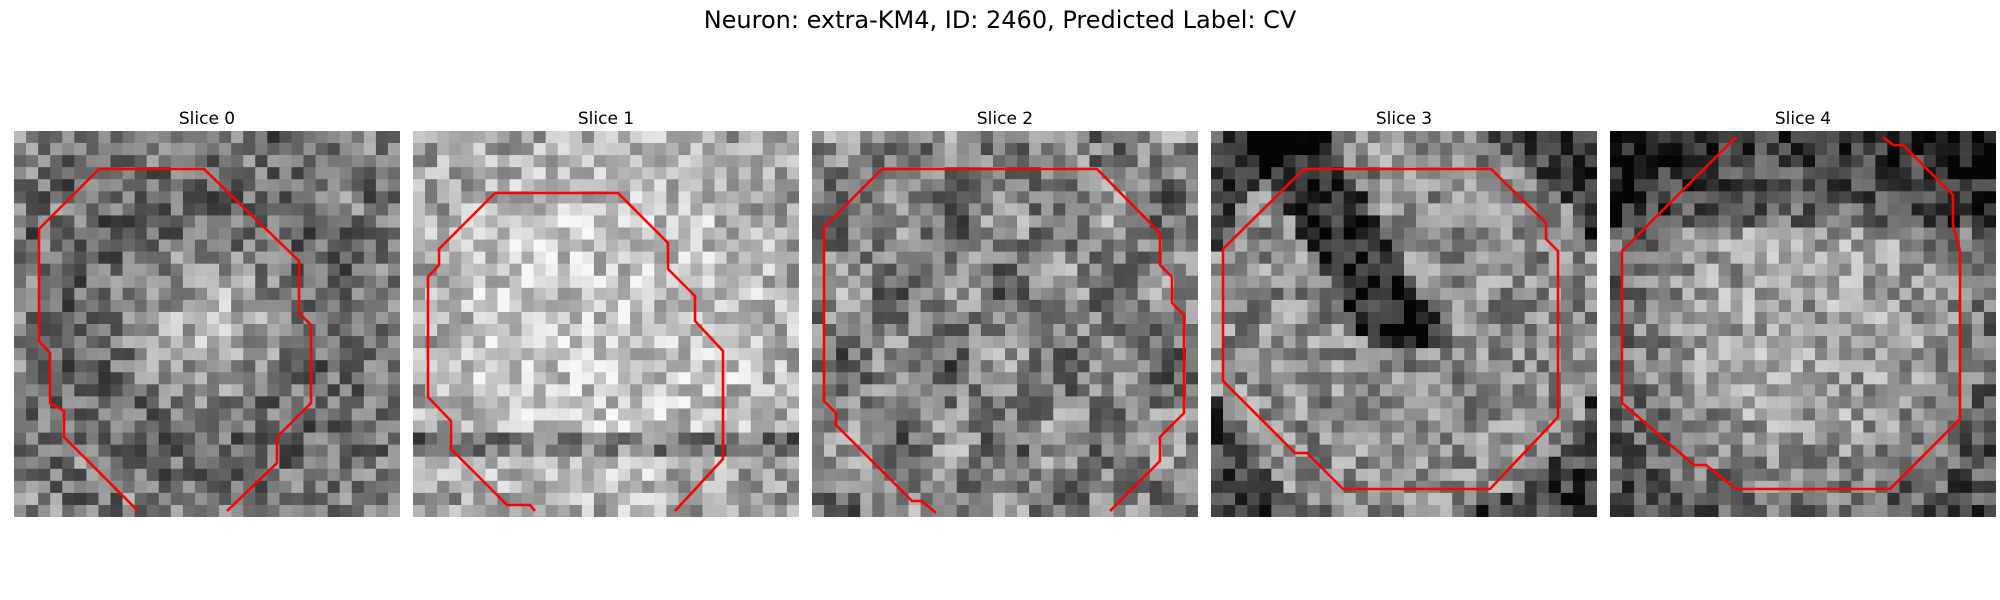  I want to click on slice-title: Slice 3, so click(1404, 119).